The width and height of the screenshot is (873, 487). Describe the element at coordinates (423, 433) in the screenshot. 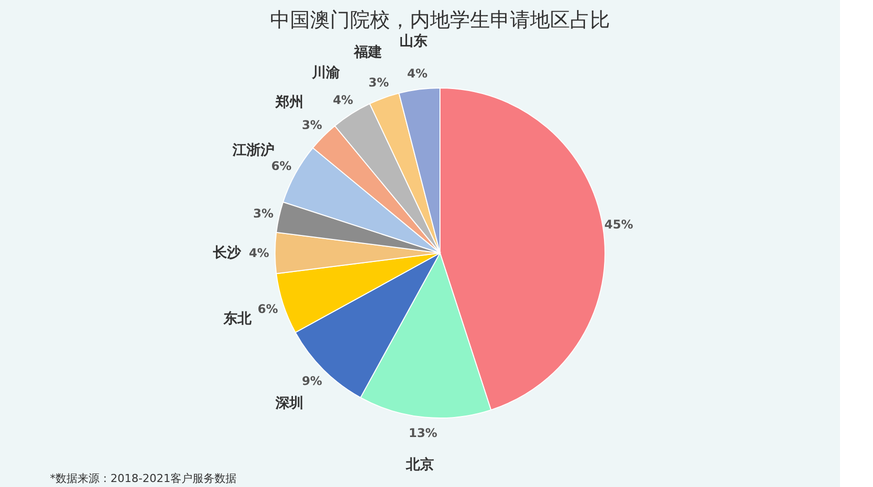

I see `data-label: 13%` at that location.